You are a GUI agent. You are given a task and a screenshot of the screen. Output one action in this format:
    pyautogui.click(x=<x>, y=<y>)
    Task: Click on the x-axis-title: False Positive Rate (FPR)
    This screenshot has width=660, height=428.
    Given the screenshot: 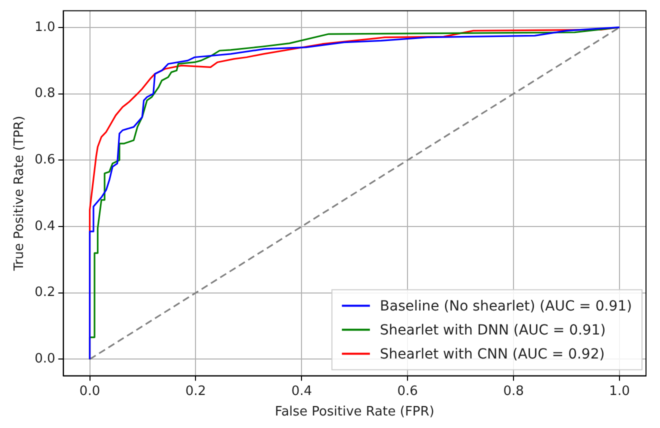 What is the action you would take?
    pyautogui.click(x=354, y=412)
    